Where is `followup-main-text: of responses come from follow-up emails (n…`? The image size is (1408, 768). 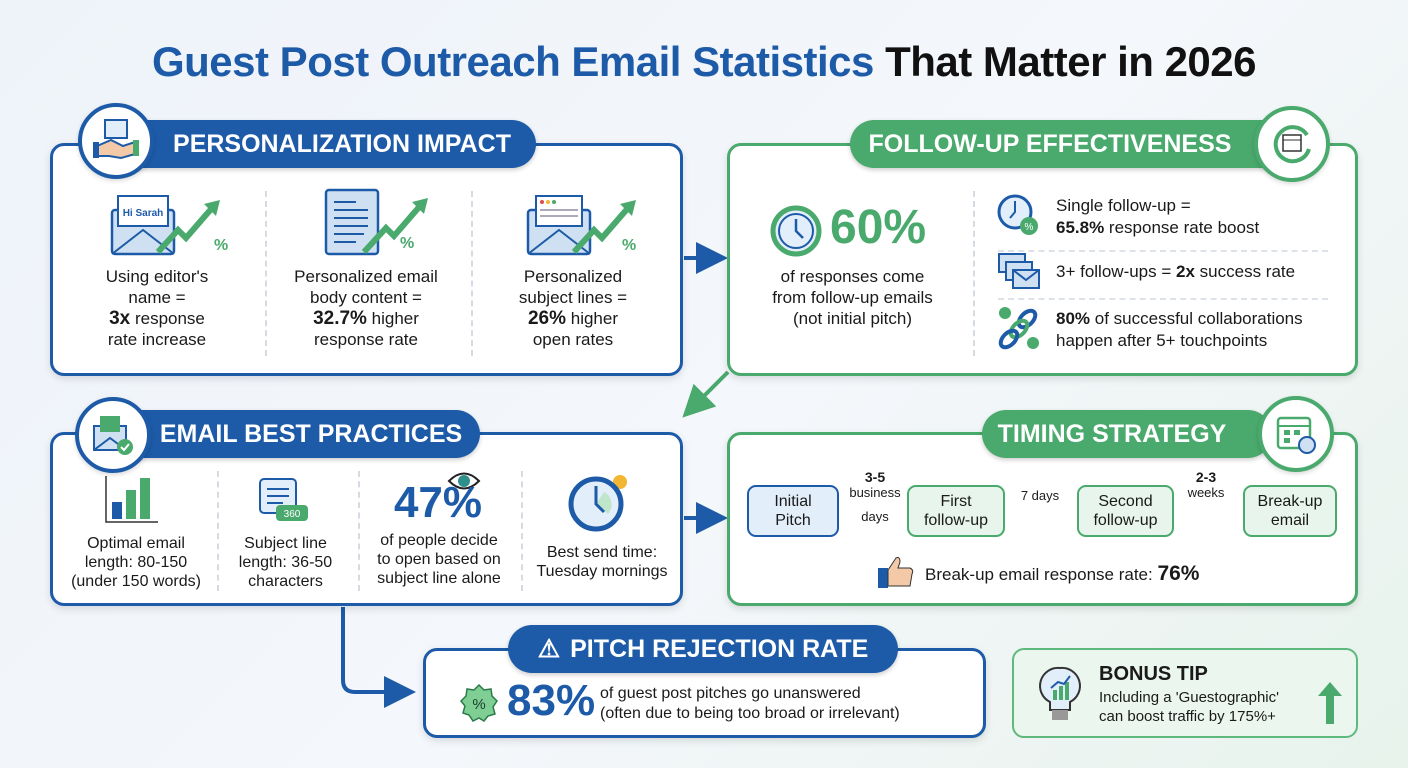
followup-main-text: of responses come from follow-up emails (n… is located at coordinates (852, 297).